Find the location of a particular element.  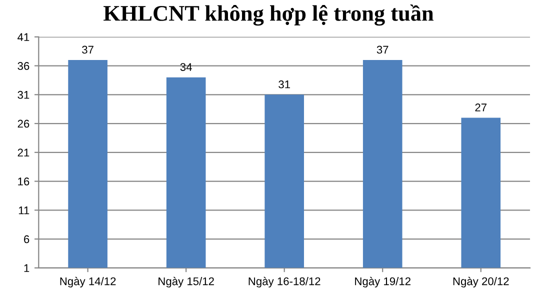

x-tick-label: Ngày 15/12 is located at coordinates (186, 282).